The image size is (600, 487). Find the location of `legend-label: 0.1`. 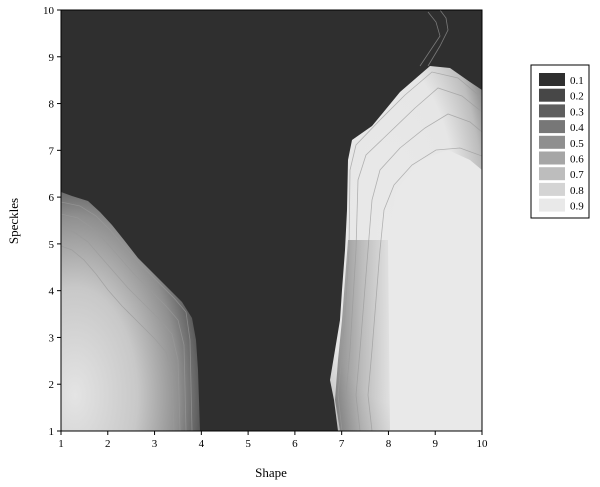

legend-label: 0.1 is located at coordinates (577, 81).